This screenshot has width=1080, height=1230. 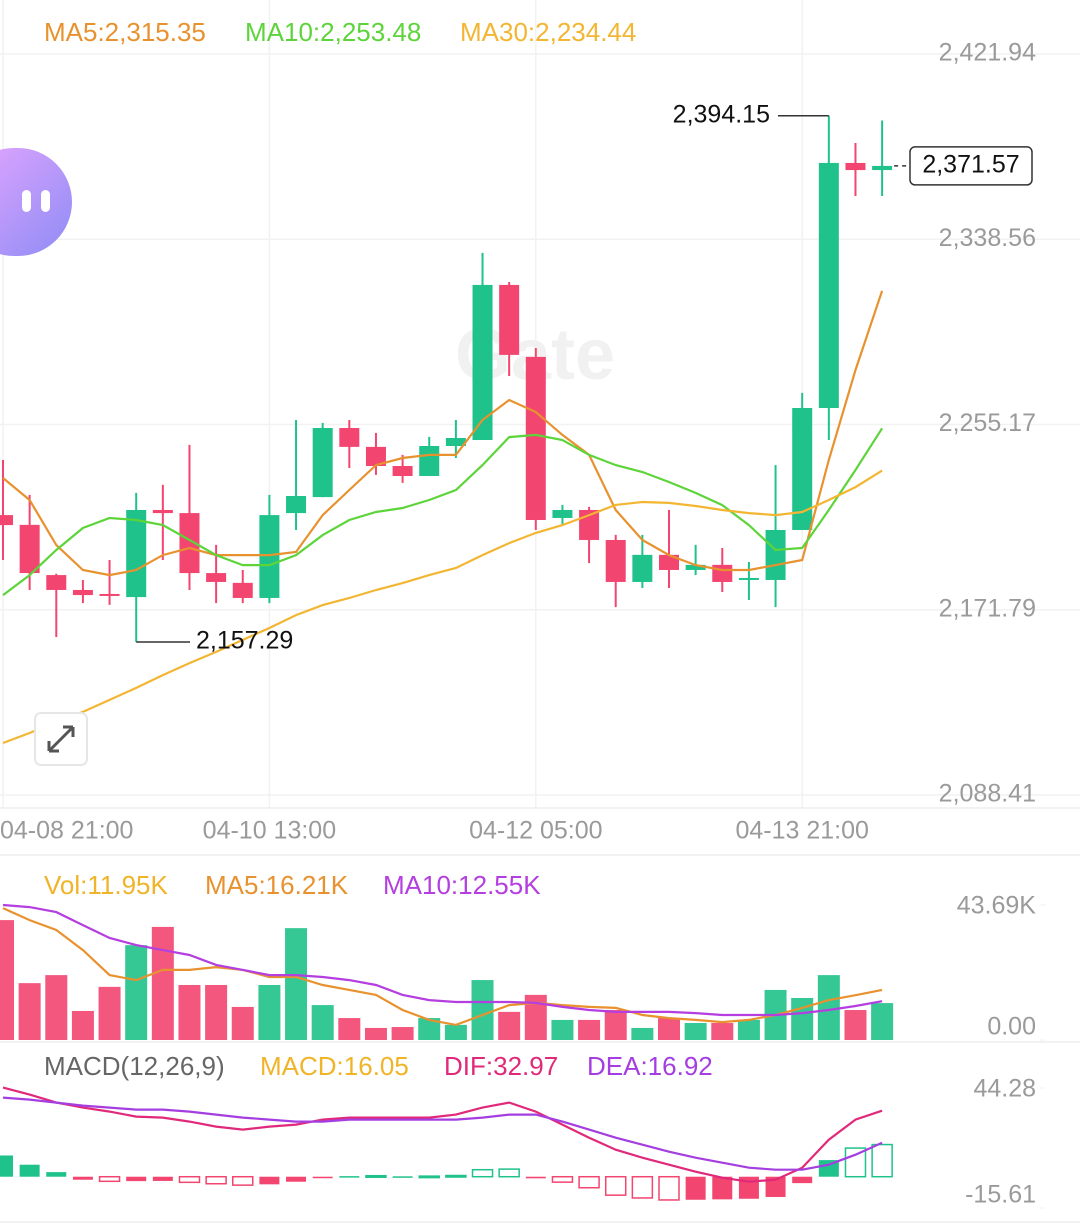 I want to click on assistant-button, so click(x=36, y=202).